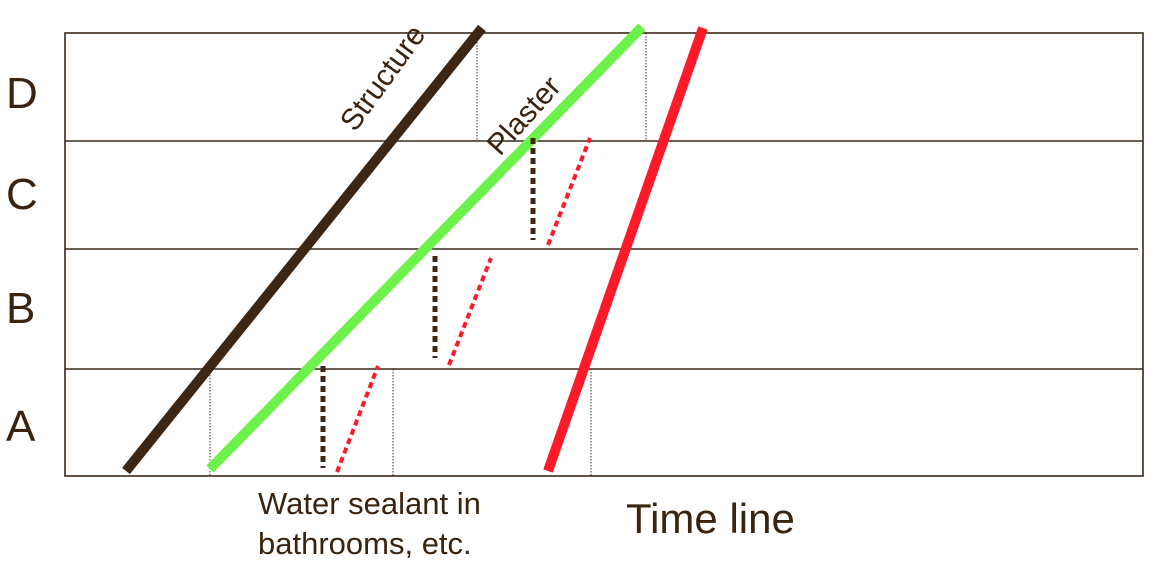 The image size is (1162, 572). Describe the element at coordinates (22, 194) in the screenshot. I see `floor-label-c: C` at that location.